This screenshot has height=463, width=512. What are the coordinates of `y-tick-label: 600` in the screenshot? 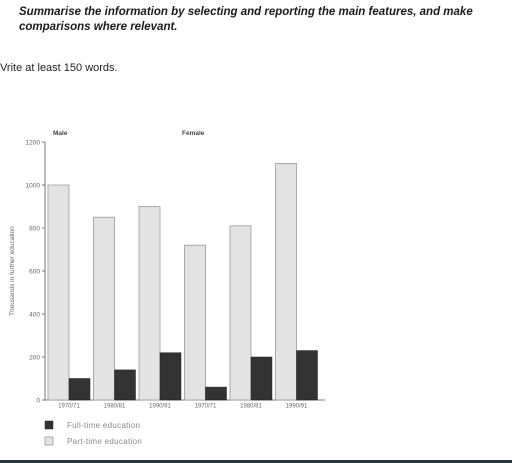 It's located at (34, 272).